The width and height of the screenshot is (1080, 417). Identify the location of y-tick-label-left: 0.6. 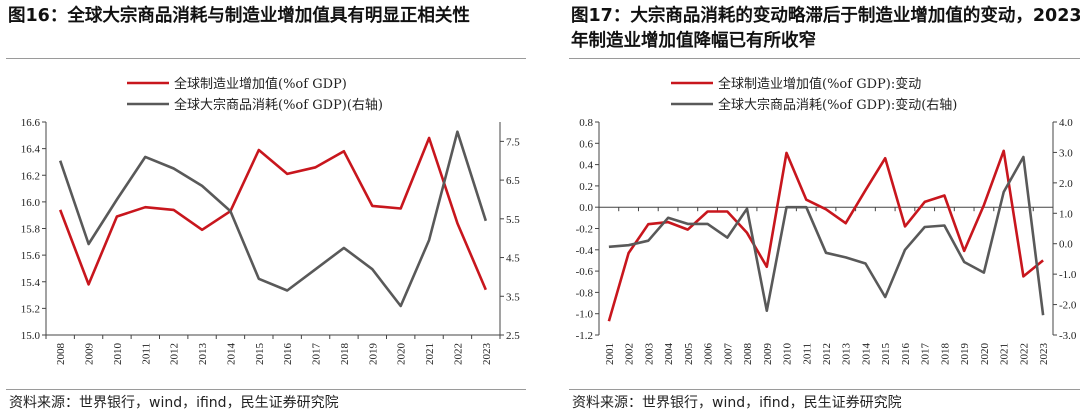
(586, 144).